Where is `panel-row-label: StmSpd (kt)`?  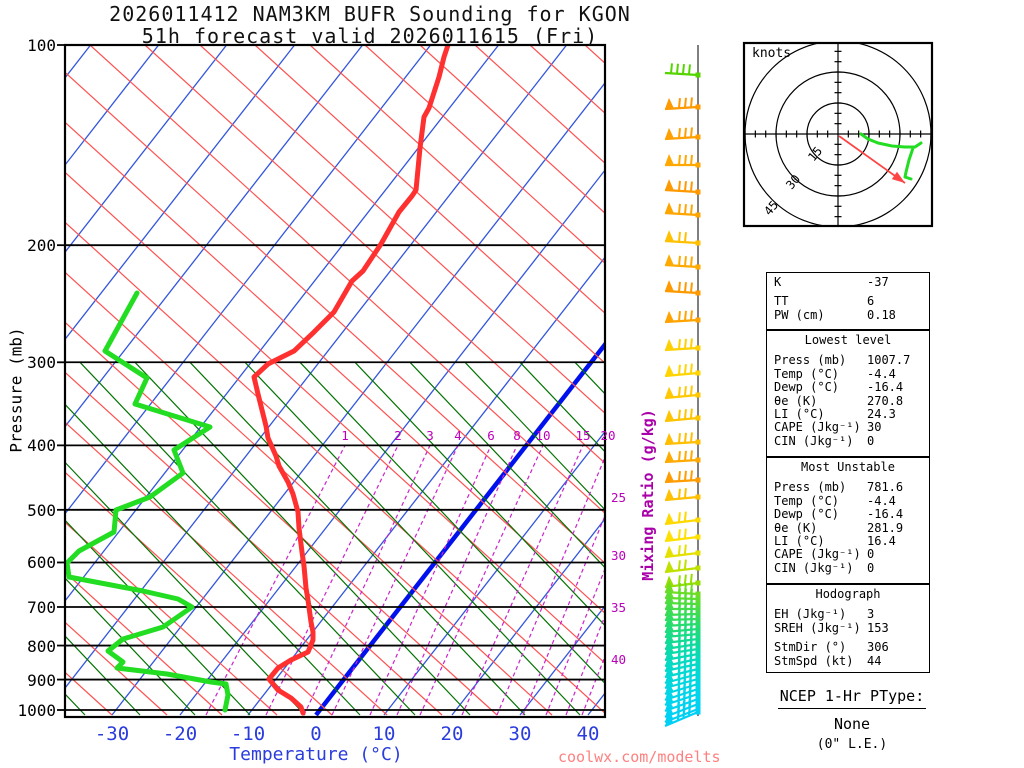 panel-row-label: StmSpd (kt) is located at coordinates (814, 660).